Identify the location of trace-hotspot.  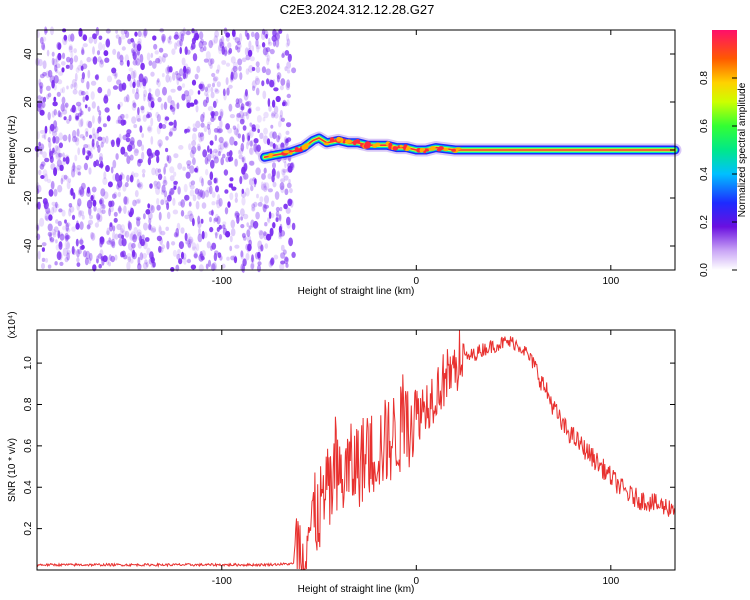
(395, 148).